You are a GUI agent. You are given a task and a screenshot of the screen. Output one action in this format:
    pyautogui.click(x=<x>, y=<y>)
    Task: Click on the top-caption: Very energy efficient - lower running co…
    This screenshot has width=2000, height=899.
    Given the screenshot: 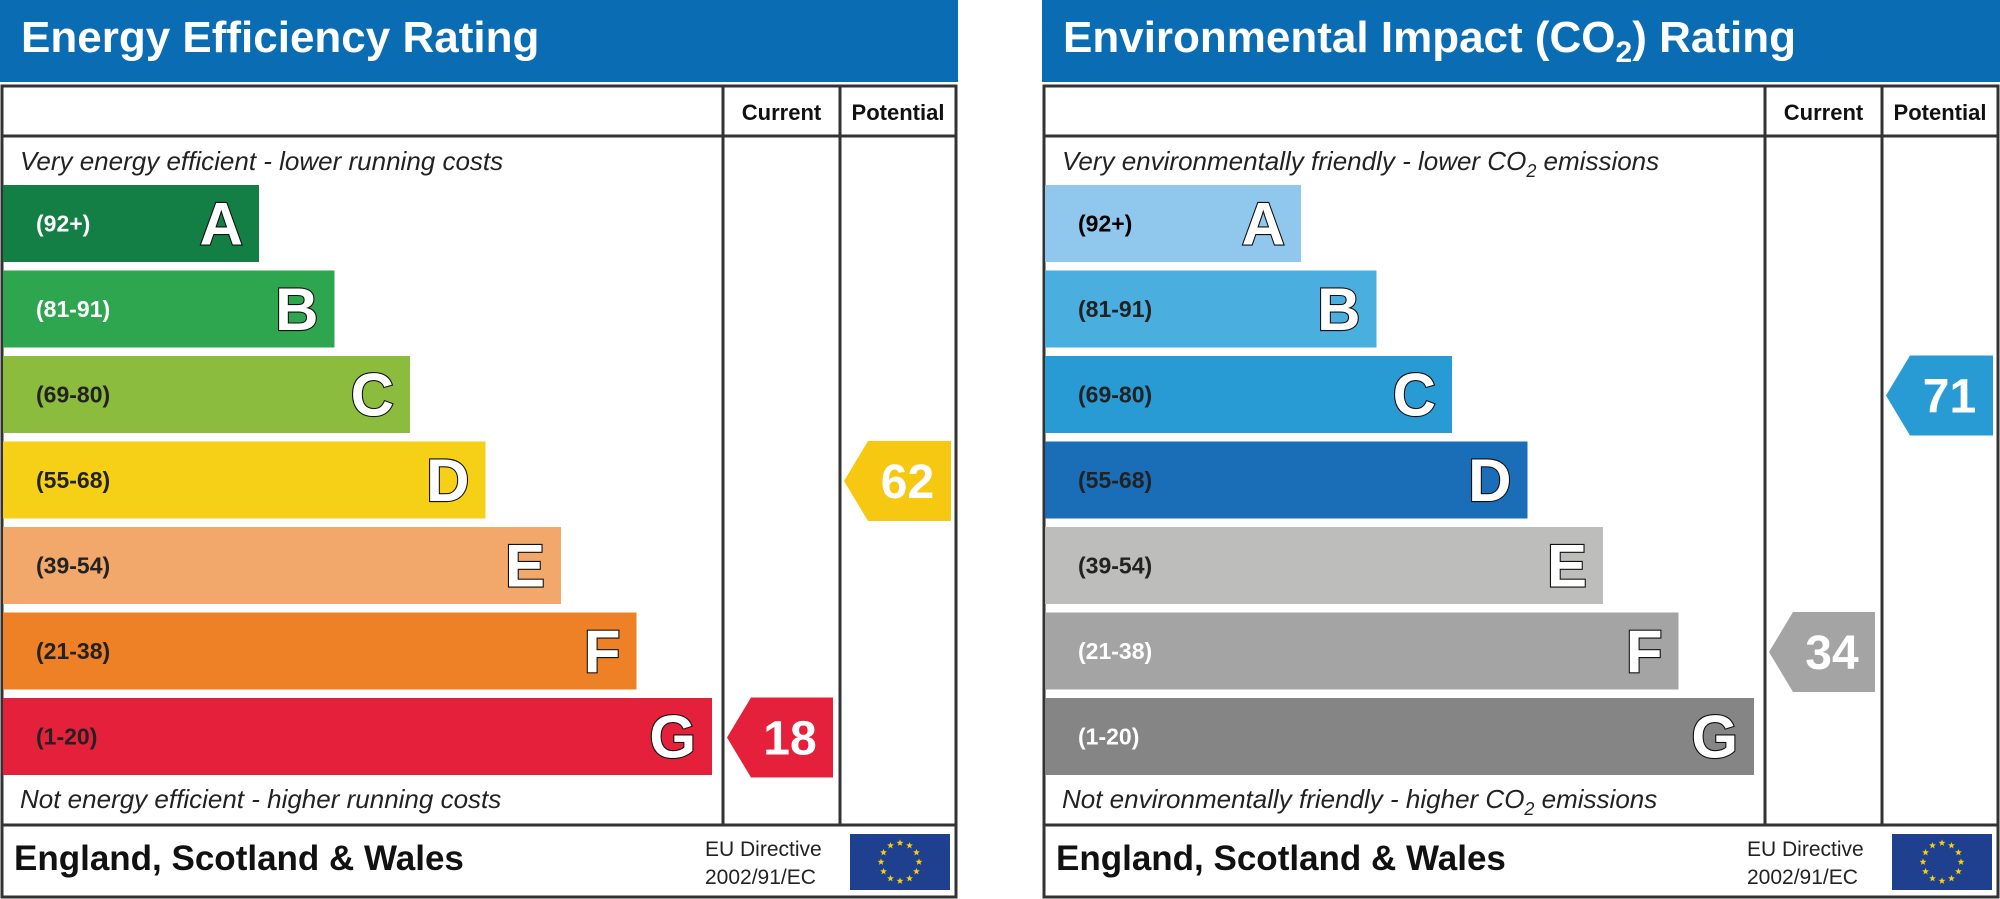 What is the action you would take?
    pyautogui.click(x=261, y=161)
    